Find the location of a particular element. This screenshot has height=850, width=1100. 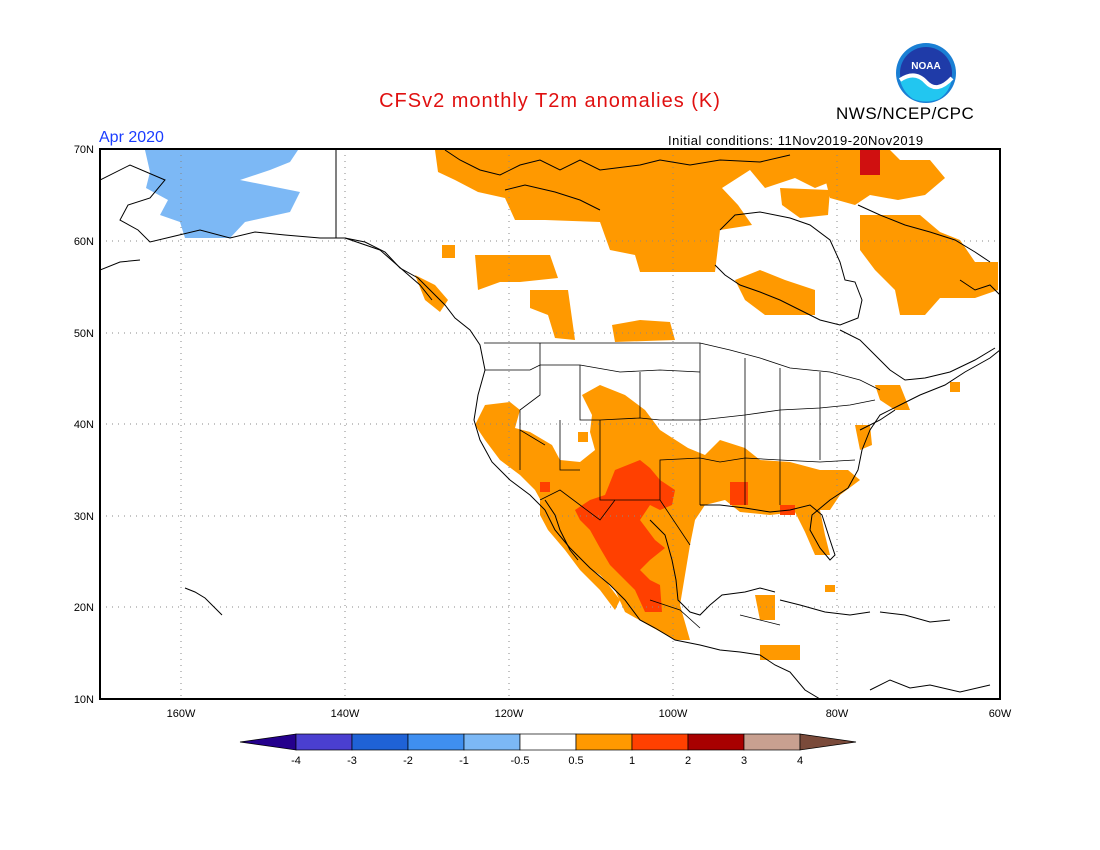

colorbar-label: -2 is located at coordinates (408, 761).